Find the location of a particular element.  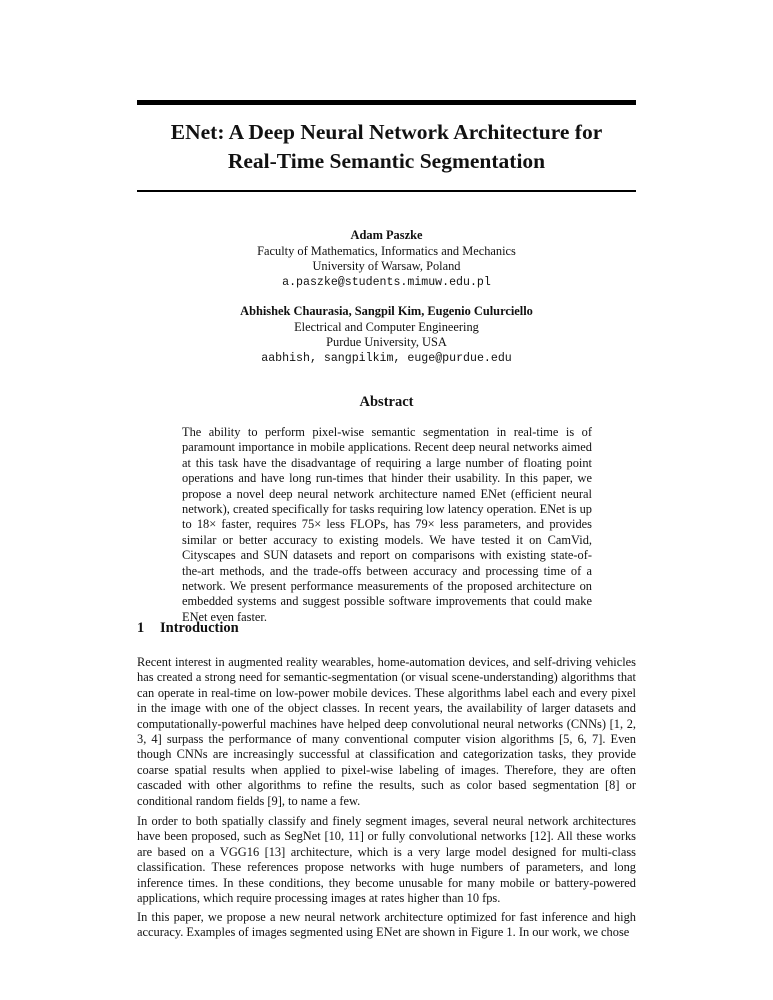

title-bottom-rule is located at coordinates (386, 191).